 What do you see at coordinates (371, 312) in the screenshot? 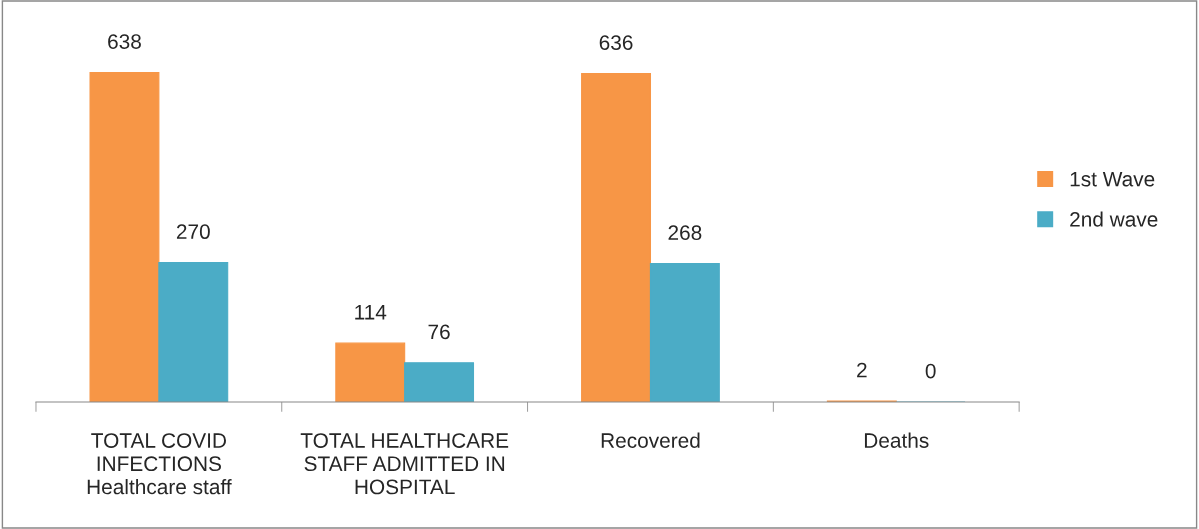
I see `data-label: 114` at bounding box center [371, 312].